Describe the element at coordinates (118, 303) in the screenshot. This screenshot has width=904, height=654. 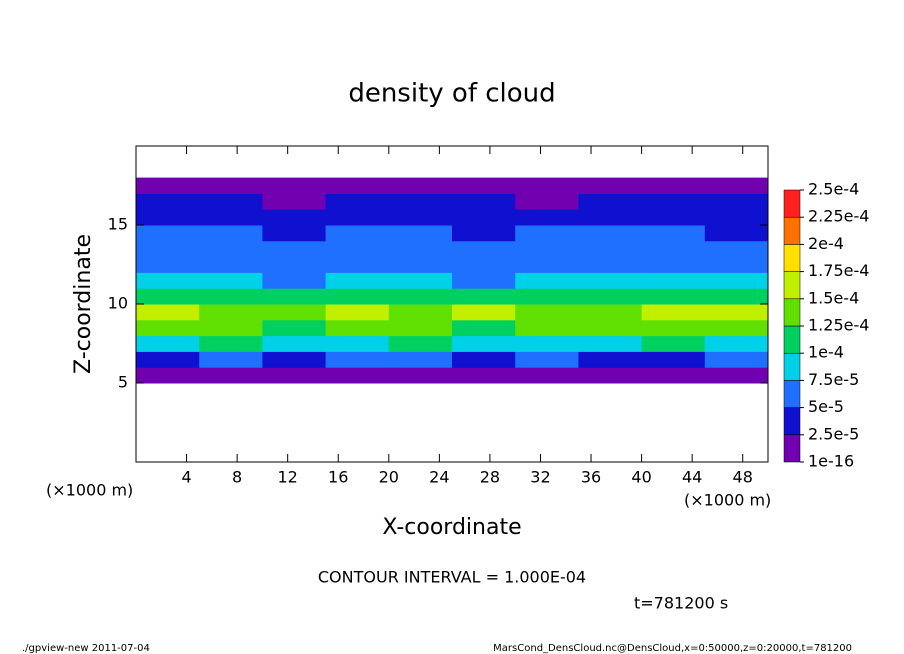
I see `y-tick-label: 10` at that location.